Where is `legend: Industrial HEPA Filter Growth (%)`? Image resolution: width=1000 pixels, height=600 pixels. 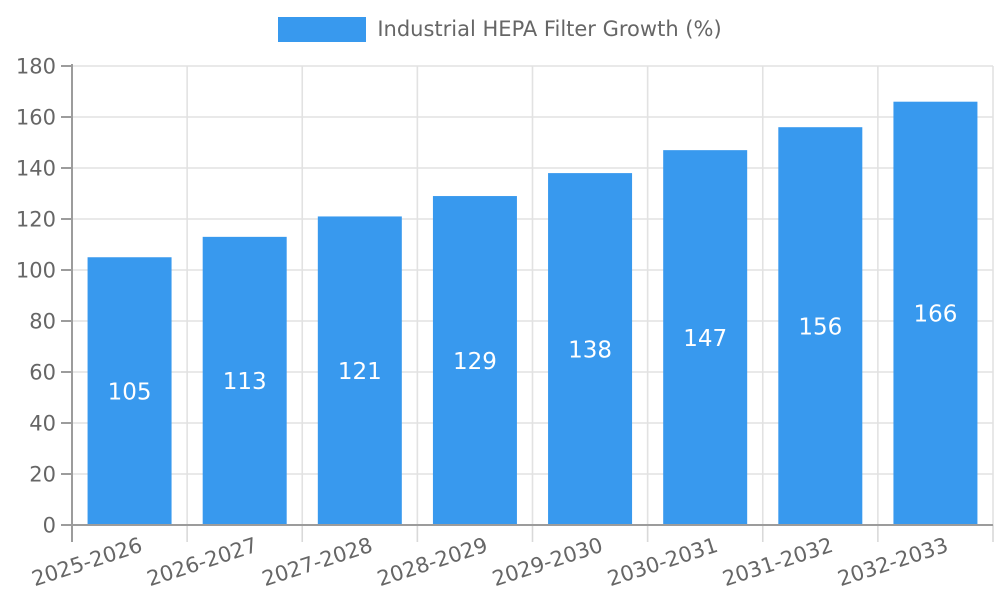 legend: Industrial HEPA Filter Growth (%) is located at coordinates (500, 29).